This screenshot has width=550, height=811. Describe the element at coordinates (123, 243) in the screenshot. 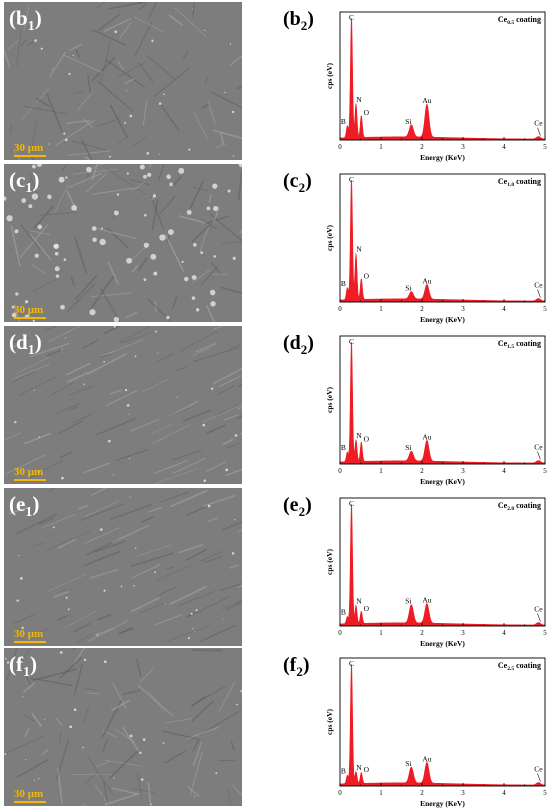

I see `sem-texture` at that location.